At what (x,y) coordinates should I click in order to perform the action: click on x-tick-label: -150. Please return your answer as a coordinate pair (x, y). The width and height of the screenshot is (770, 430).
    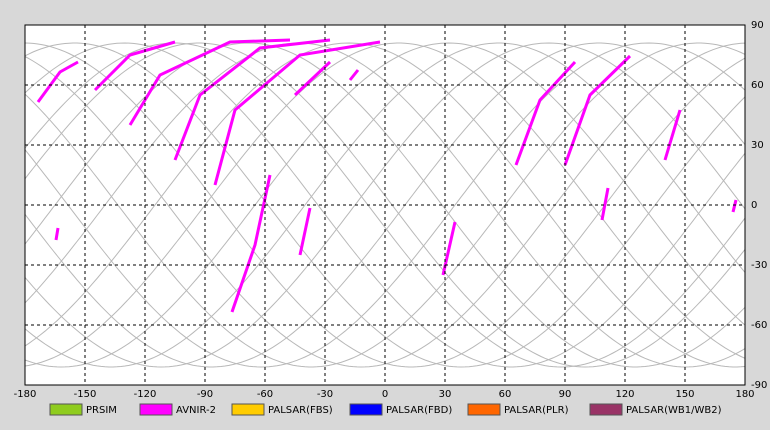
    Looking at the image, I should click on (85, 394).